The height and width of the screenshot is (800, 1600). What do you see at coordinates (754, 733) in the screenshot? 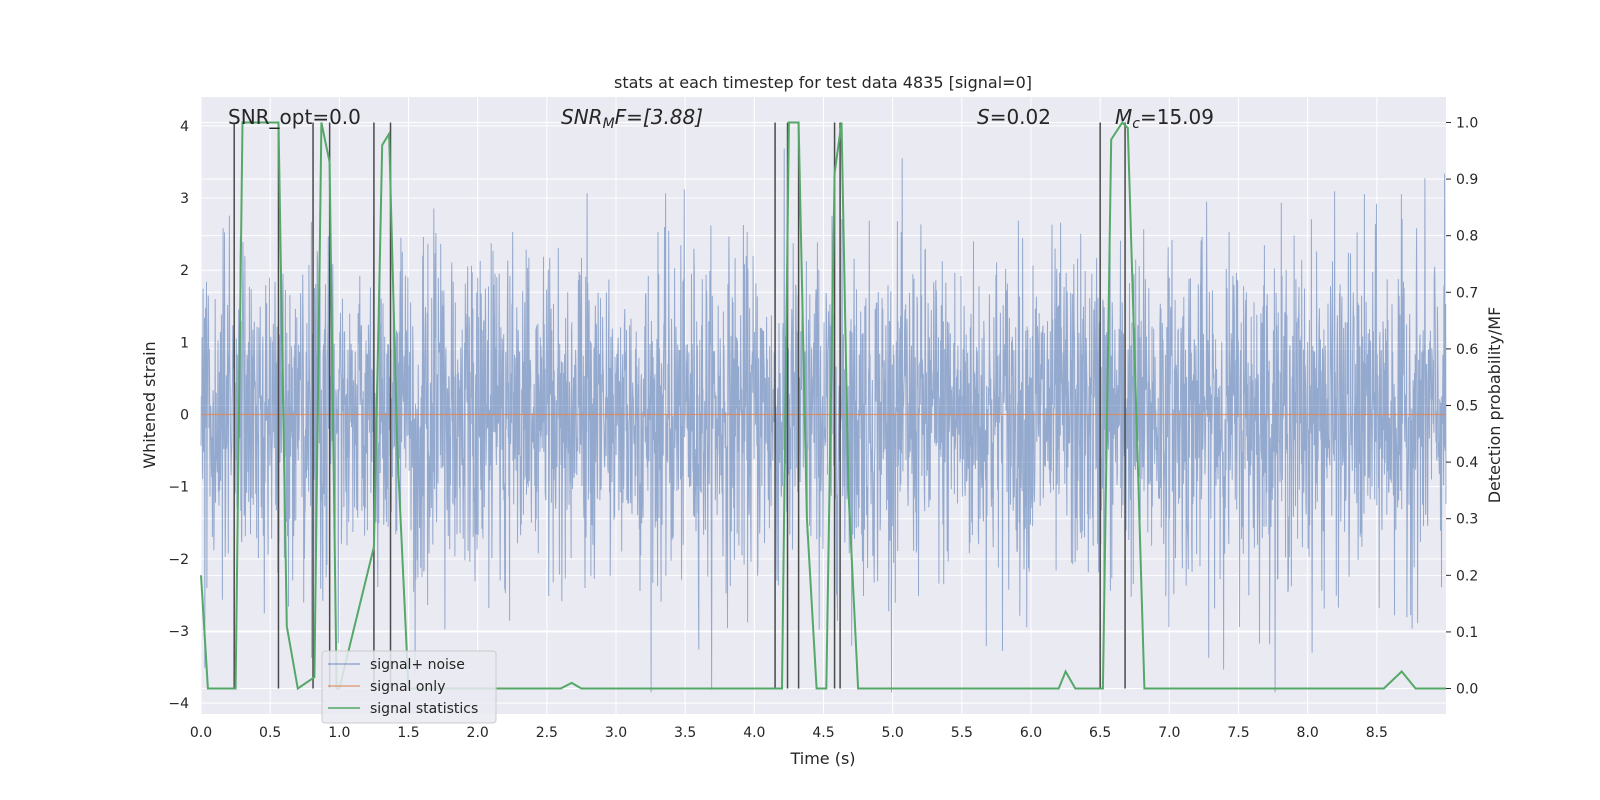
I see `x-tick-label: 4.0` at bounding box center [754, 733].